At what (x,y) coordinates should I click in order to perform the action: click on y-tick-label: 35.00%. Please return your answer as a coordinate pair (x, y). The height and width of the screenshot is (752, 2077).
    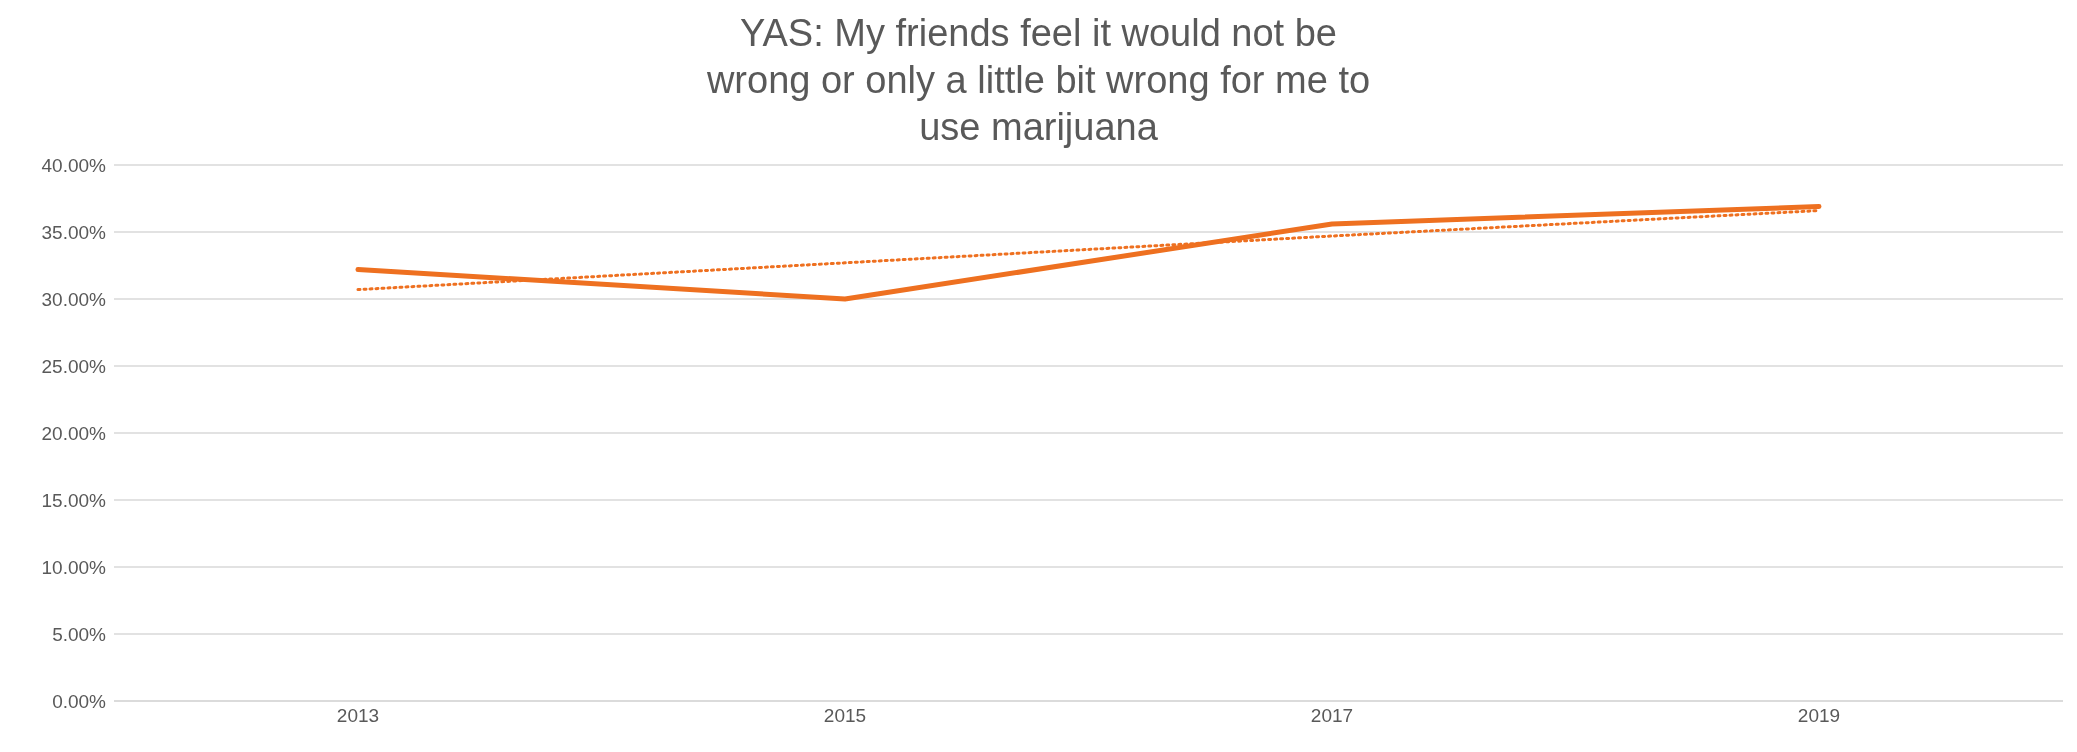
    Looking at the image, I should click on (74, 232).